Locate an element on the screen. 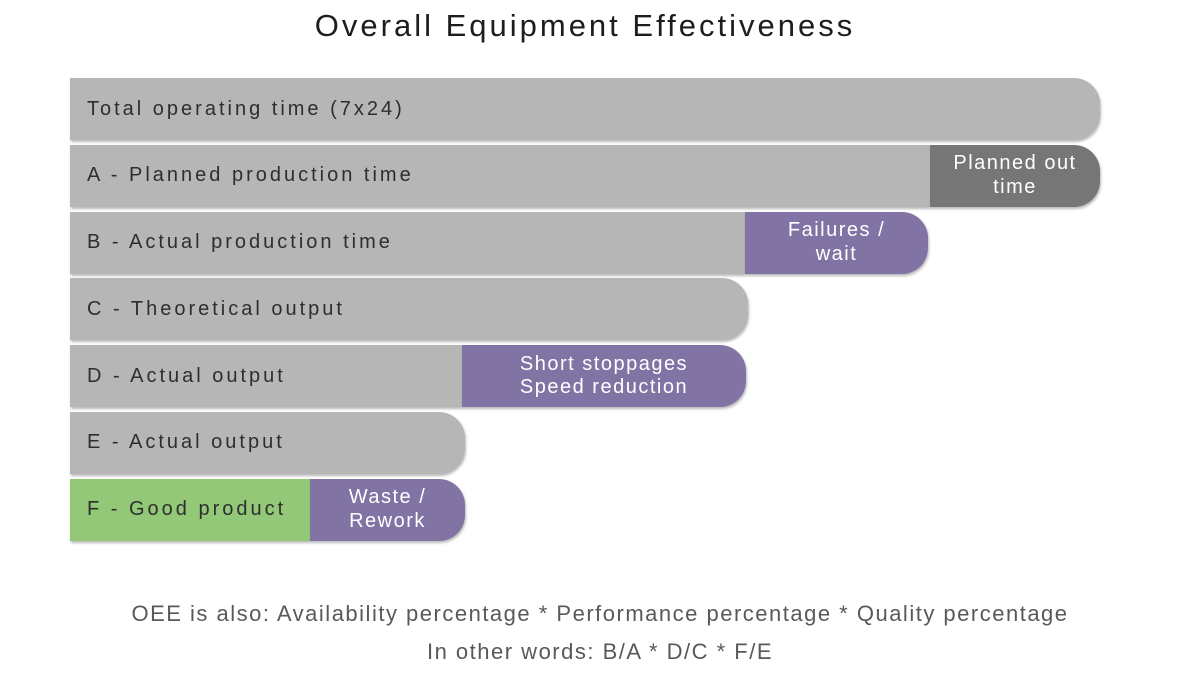 The width and height of the screenshot is (1200, 675). overlay-waste-rework: Waste / Rework is located at coordinates (387, 509).